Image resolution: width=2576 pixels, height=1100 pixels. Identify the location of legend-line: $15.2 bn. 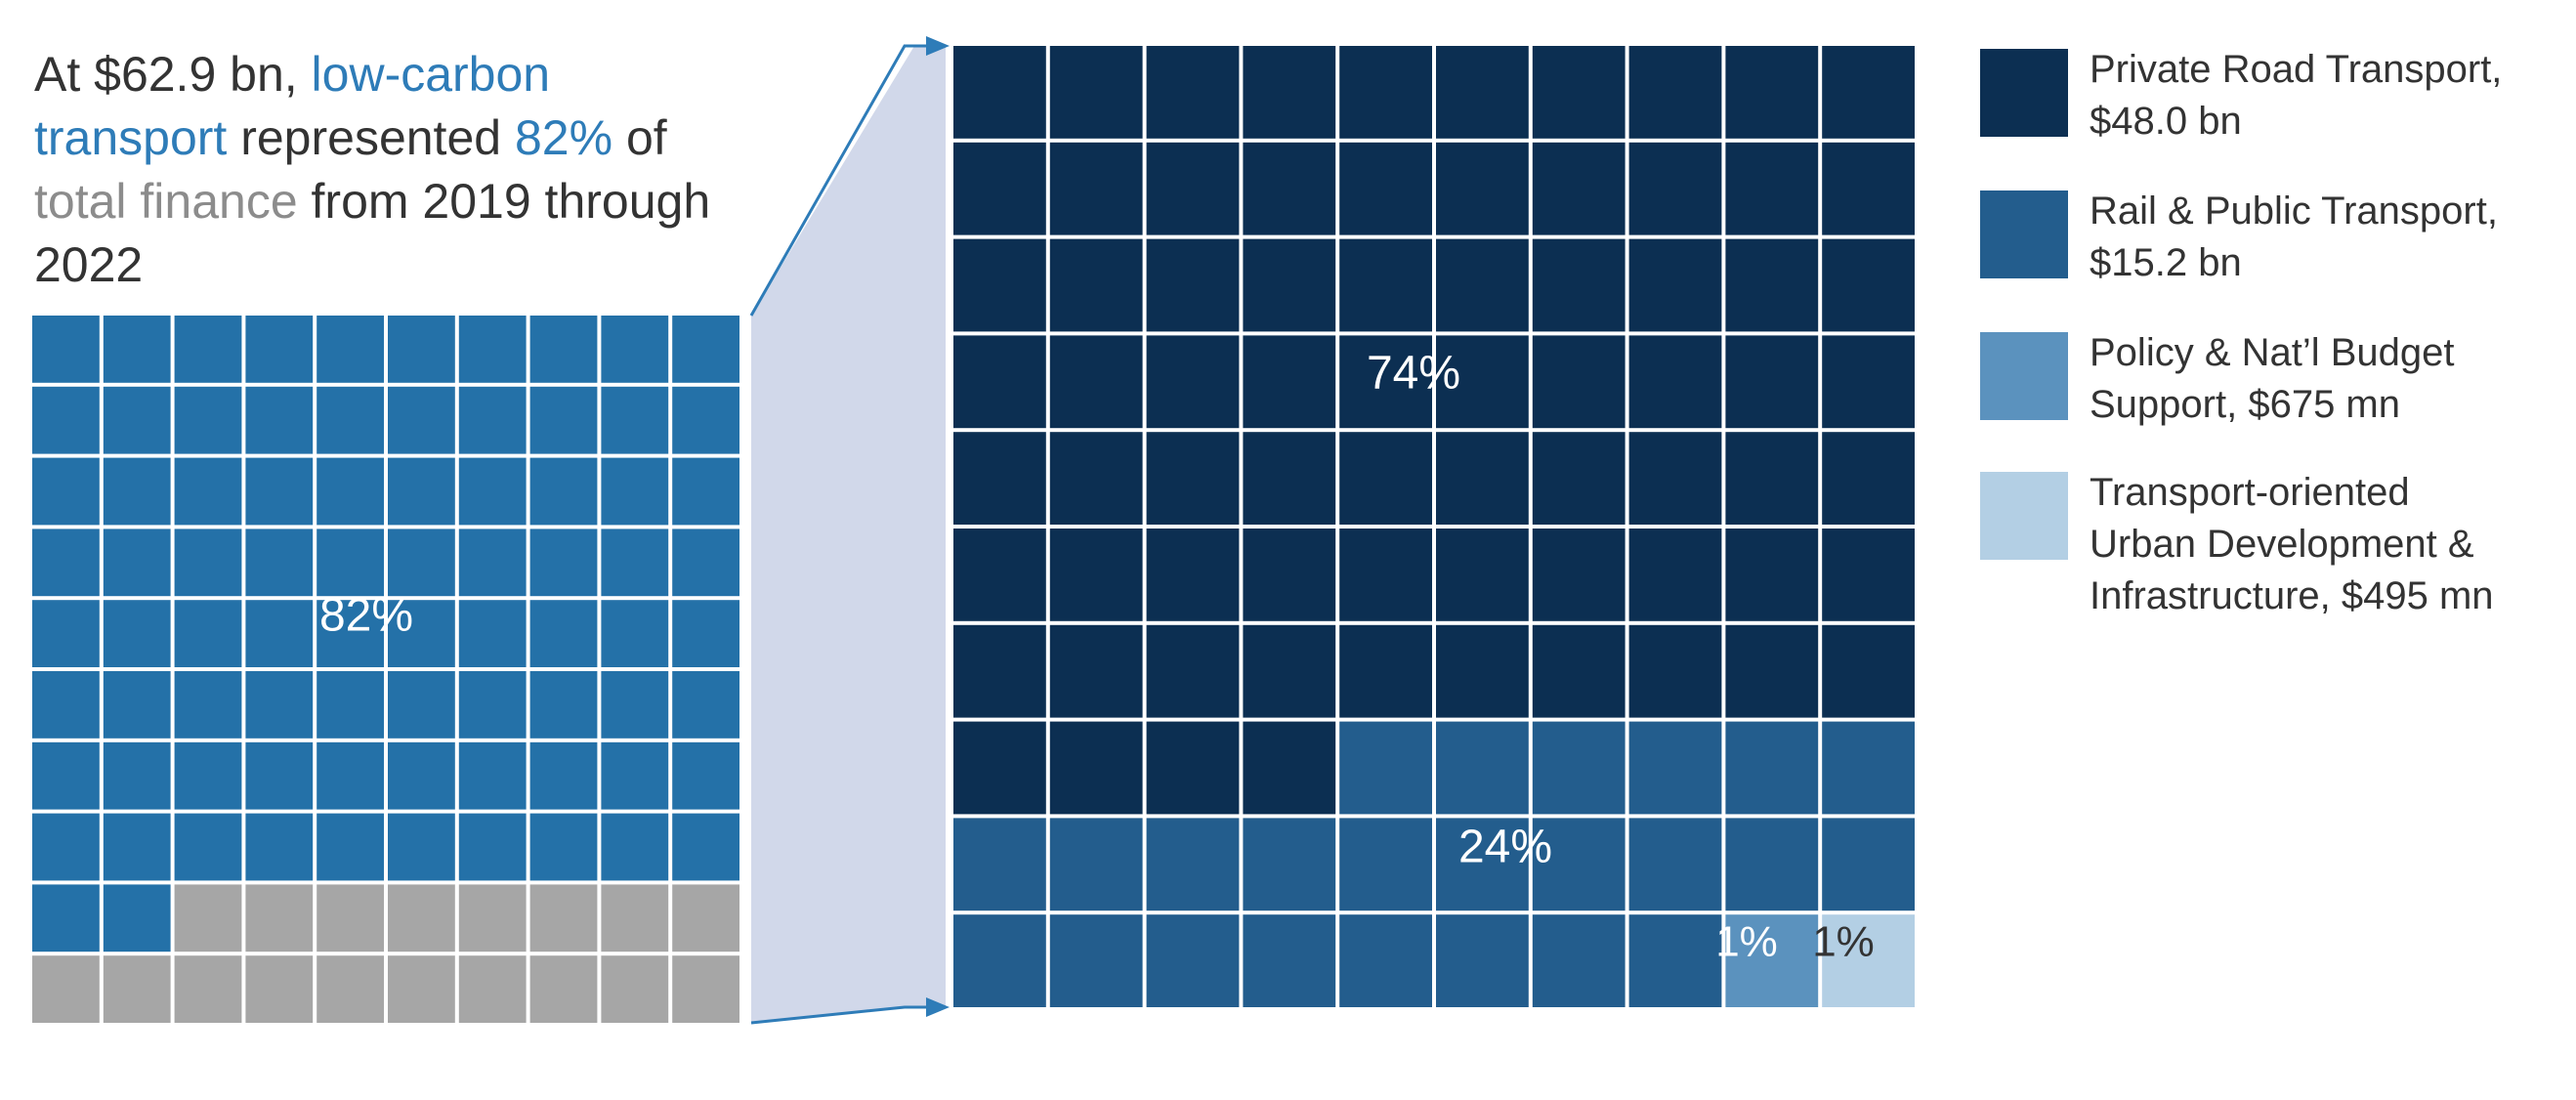
(2166, 262).